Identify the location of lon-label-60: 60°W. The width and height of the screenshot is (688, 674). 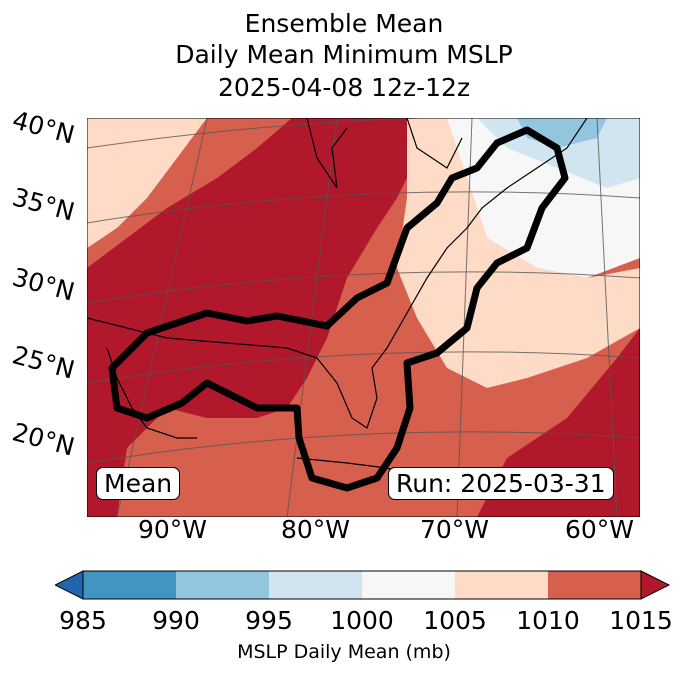
(600, 529).